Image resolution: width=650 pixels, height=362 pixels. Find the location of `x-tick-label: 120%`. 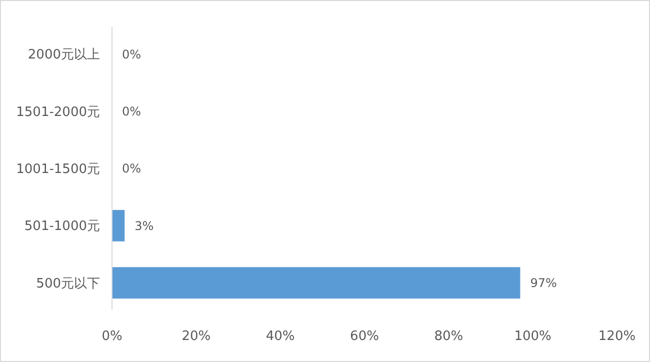

x-tick-label: 120% is located at coordinates (617, 336).